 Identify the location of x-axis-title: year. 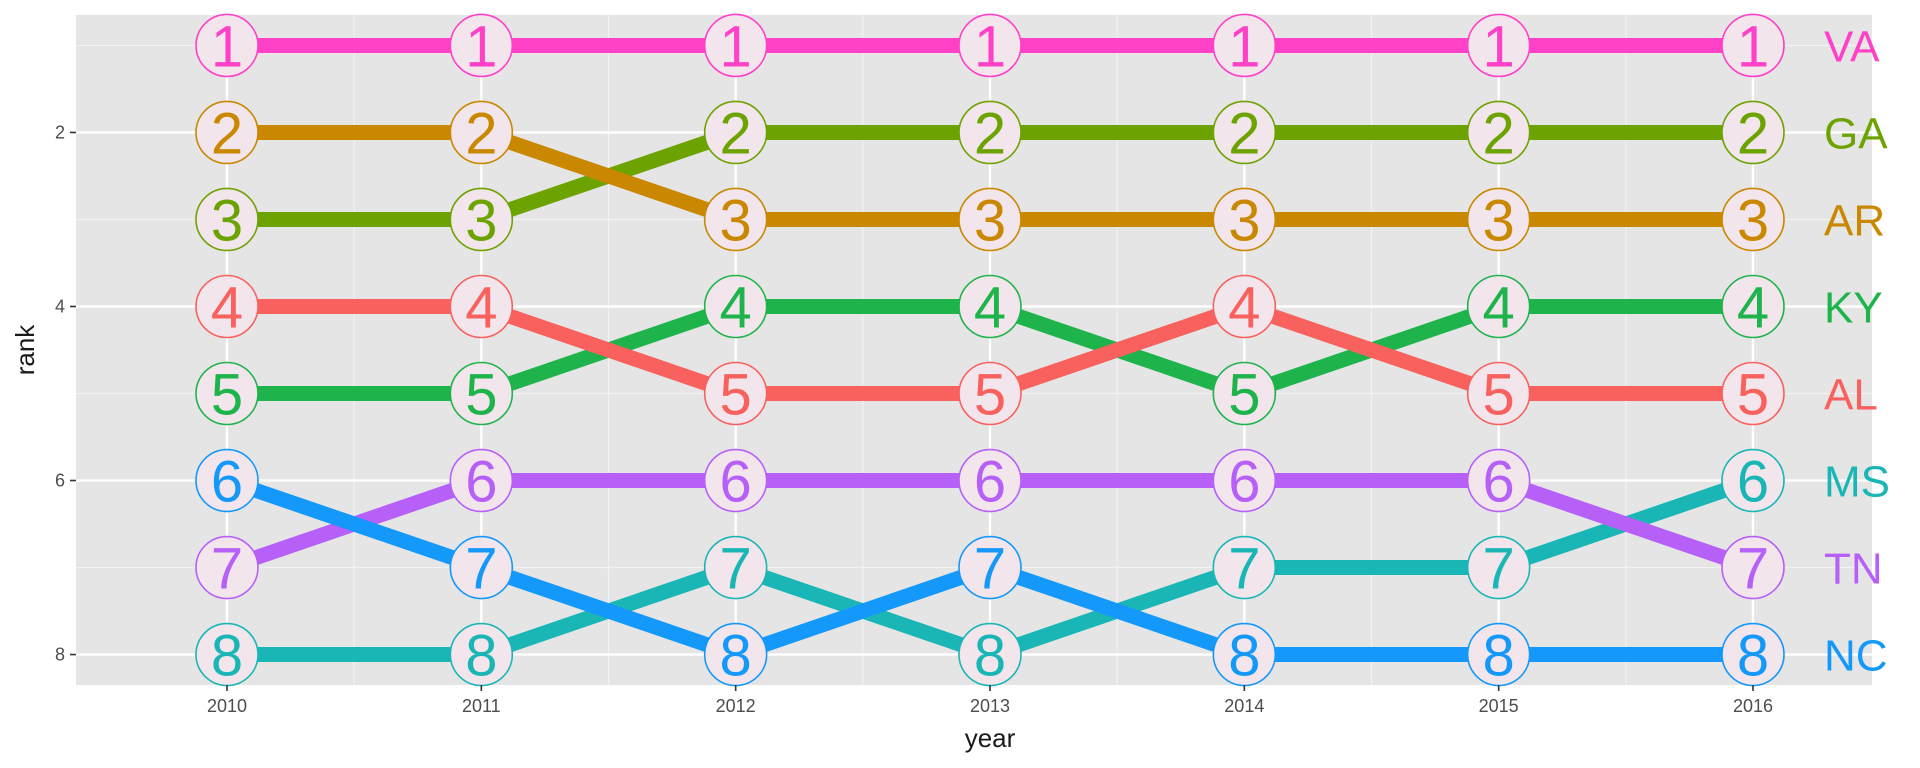
(990, 738).